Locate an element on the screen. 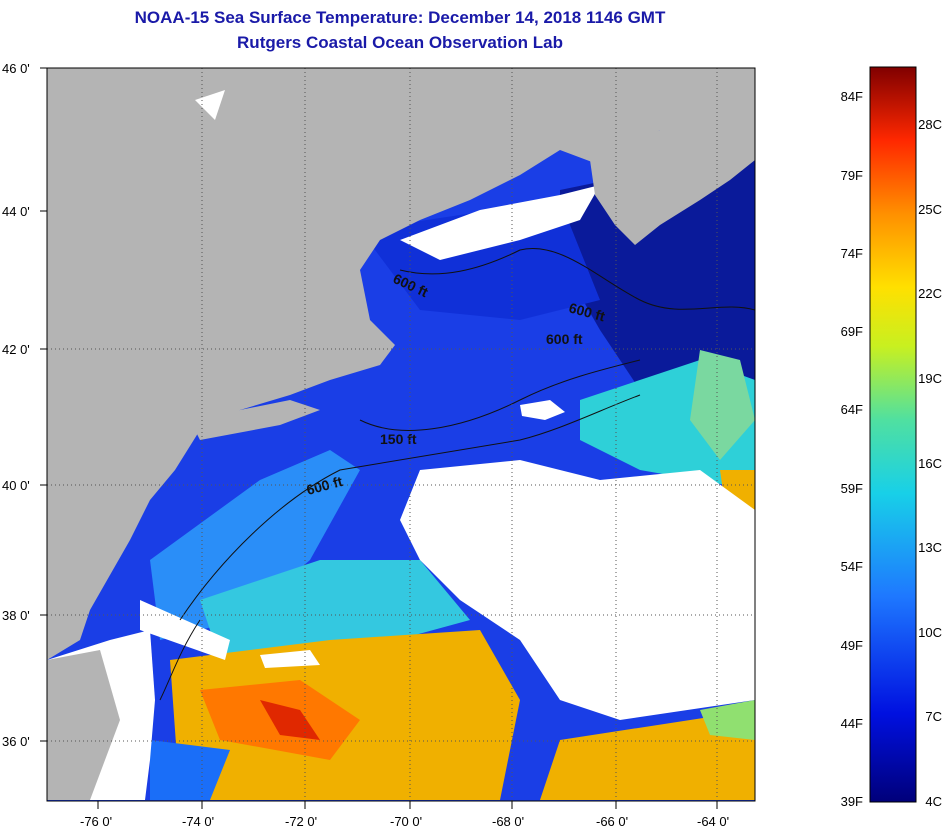  colorbar-f-label: 54F is located at coordinates (852, 566).